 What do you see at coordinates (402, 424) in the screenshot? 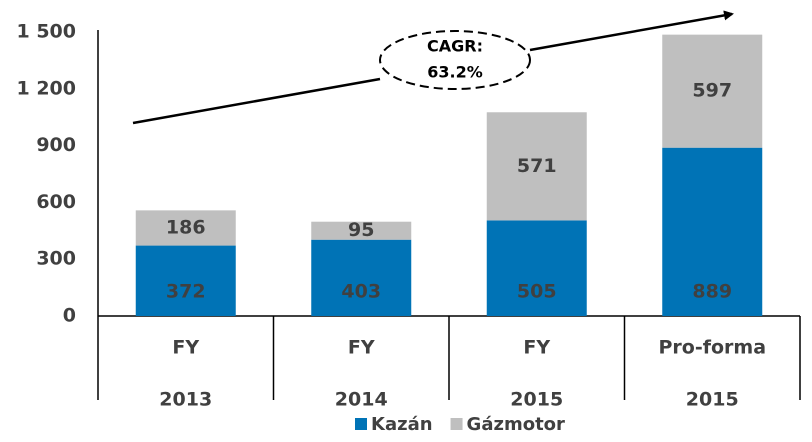
I see `legend-label: Kazán` at bounding box center [402, 424].